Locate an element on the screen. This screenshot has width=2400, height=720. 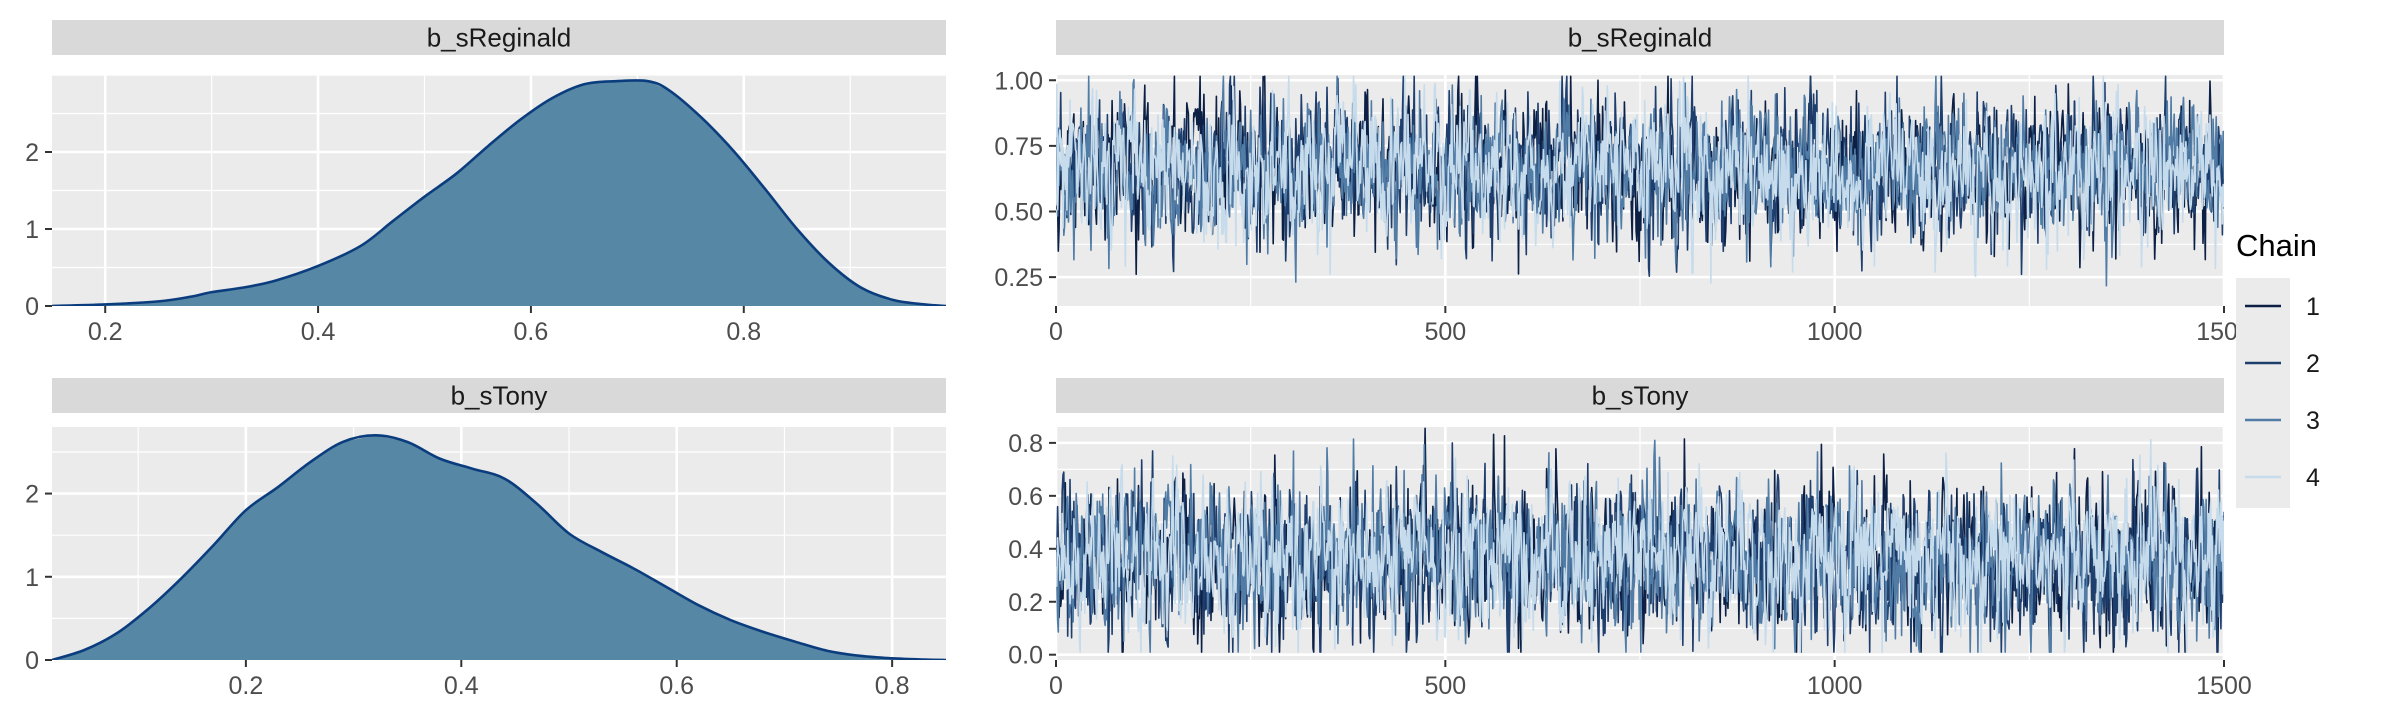
legend-key-background is located at coordinates (2263, 393).